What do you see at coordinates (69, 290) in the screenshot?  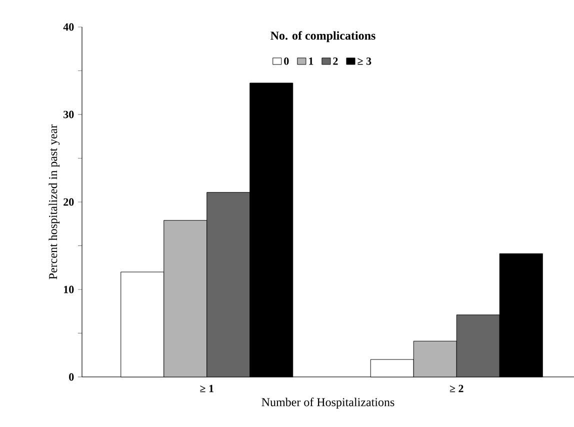 I see `y-tick-label: 10` at bounding box center [69, 290].